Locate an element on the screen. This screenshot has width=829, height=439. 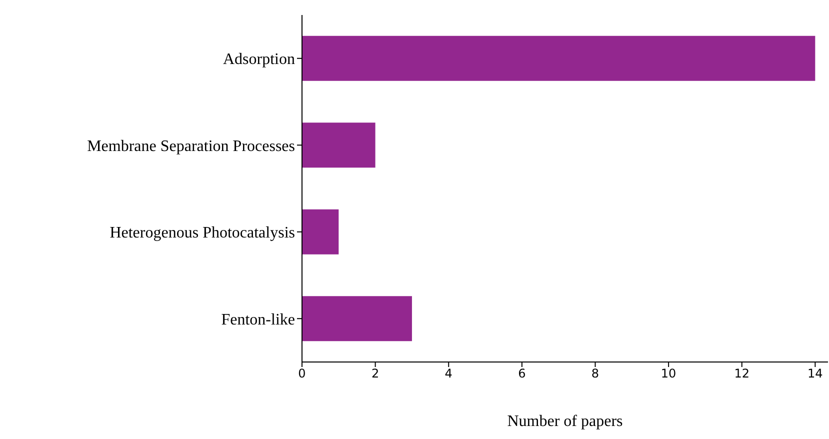
x-tick-label: 10 is located at coordinates (668, 373).